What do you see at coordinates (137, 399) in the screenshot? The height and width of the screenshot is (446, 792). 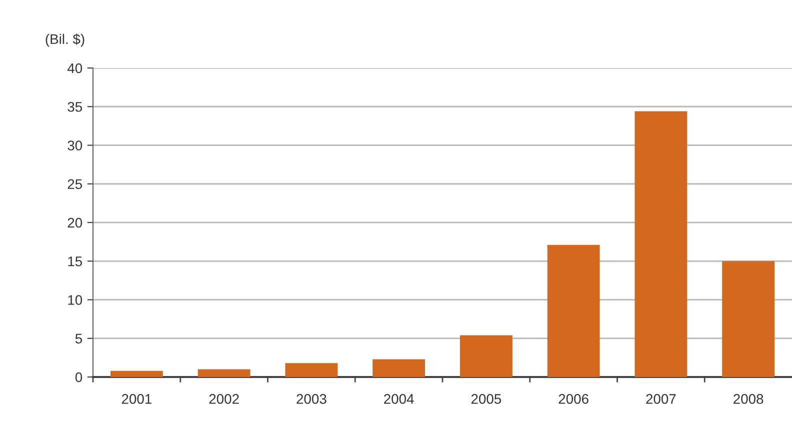 I see `x-tick-label: 2001` at bounding box center [137, 399].